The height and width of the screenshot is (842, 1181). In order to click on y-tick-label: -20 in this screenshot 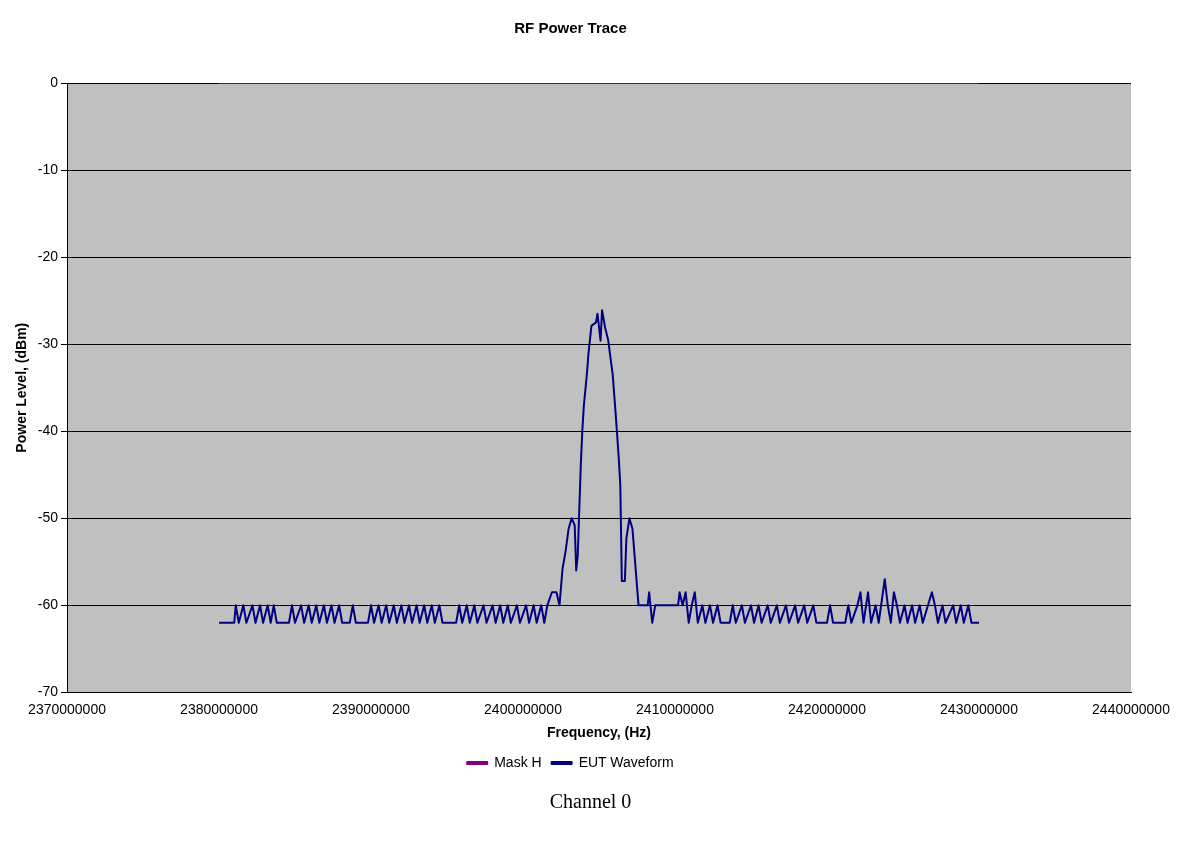, I will do `click(48, 255)`.